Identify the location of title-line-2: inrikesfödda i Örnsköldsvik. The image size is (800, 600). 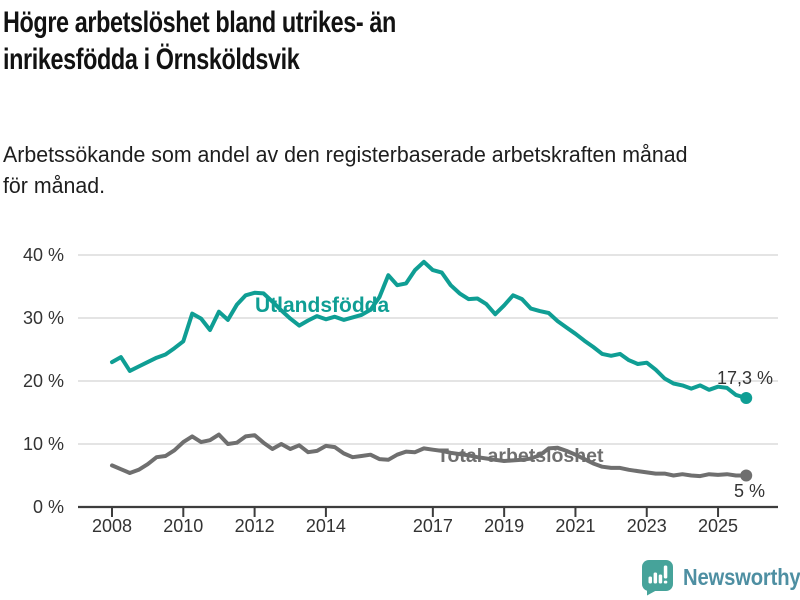
(151, 59).